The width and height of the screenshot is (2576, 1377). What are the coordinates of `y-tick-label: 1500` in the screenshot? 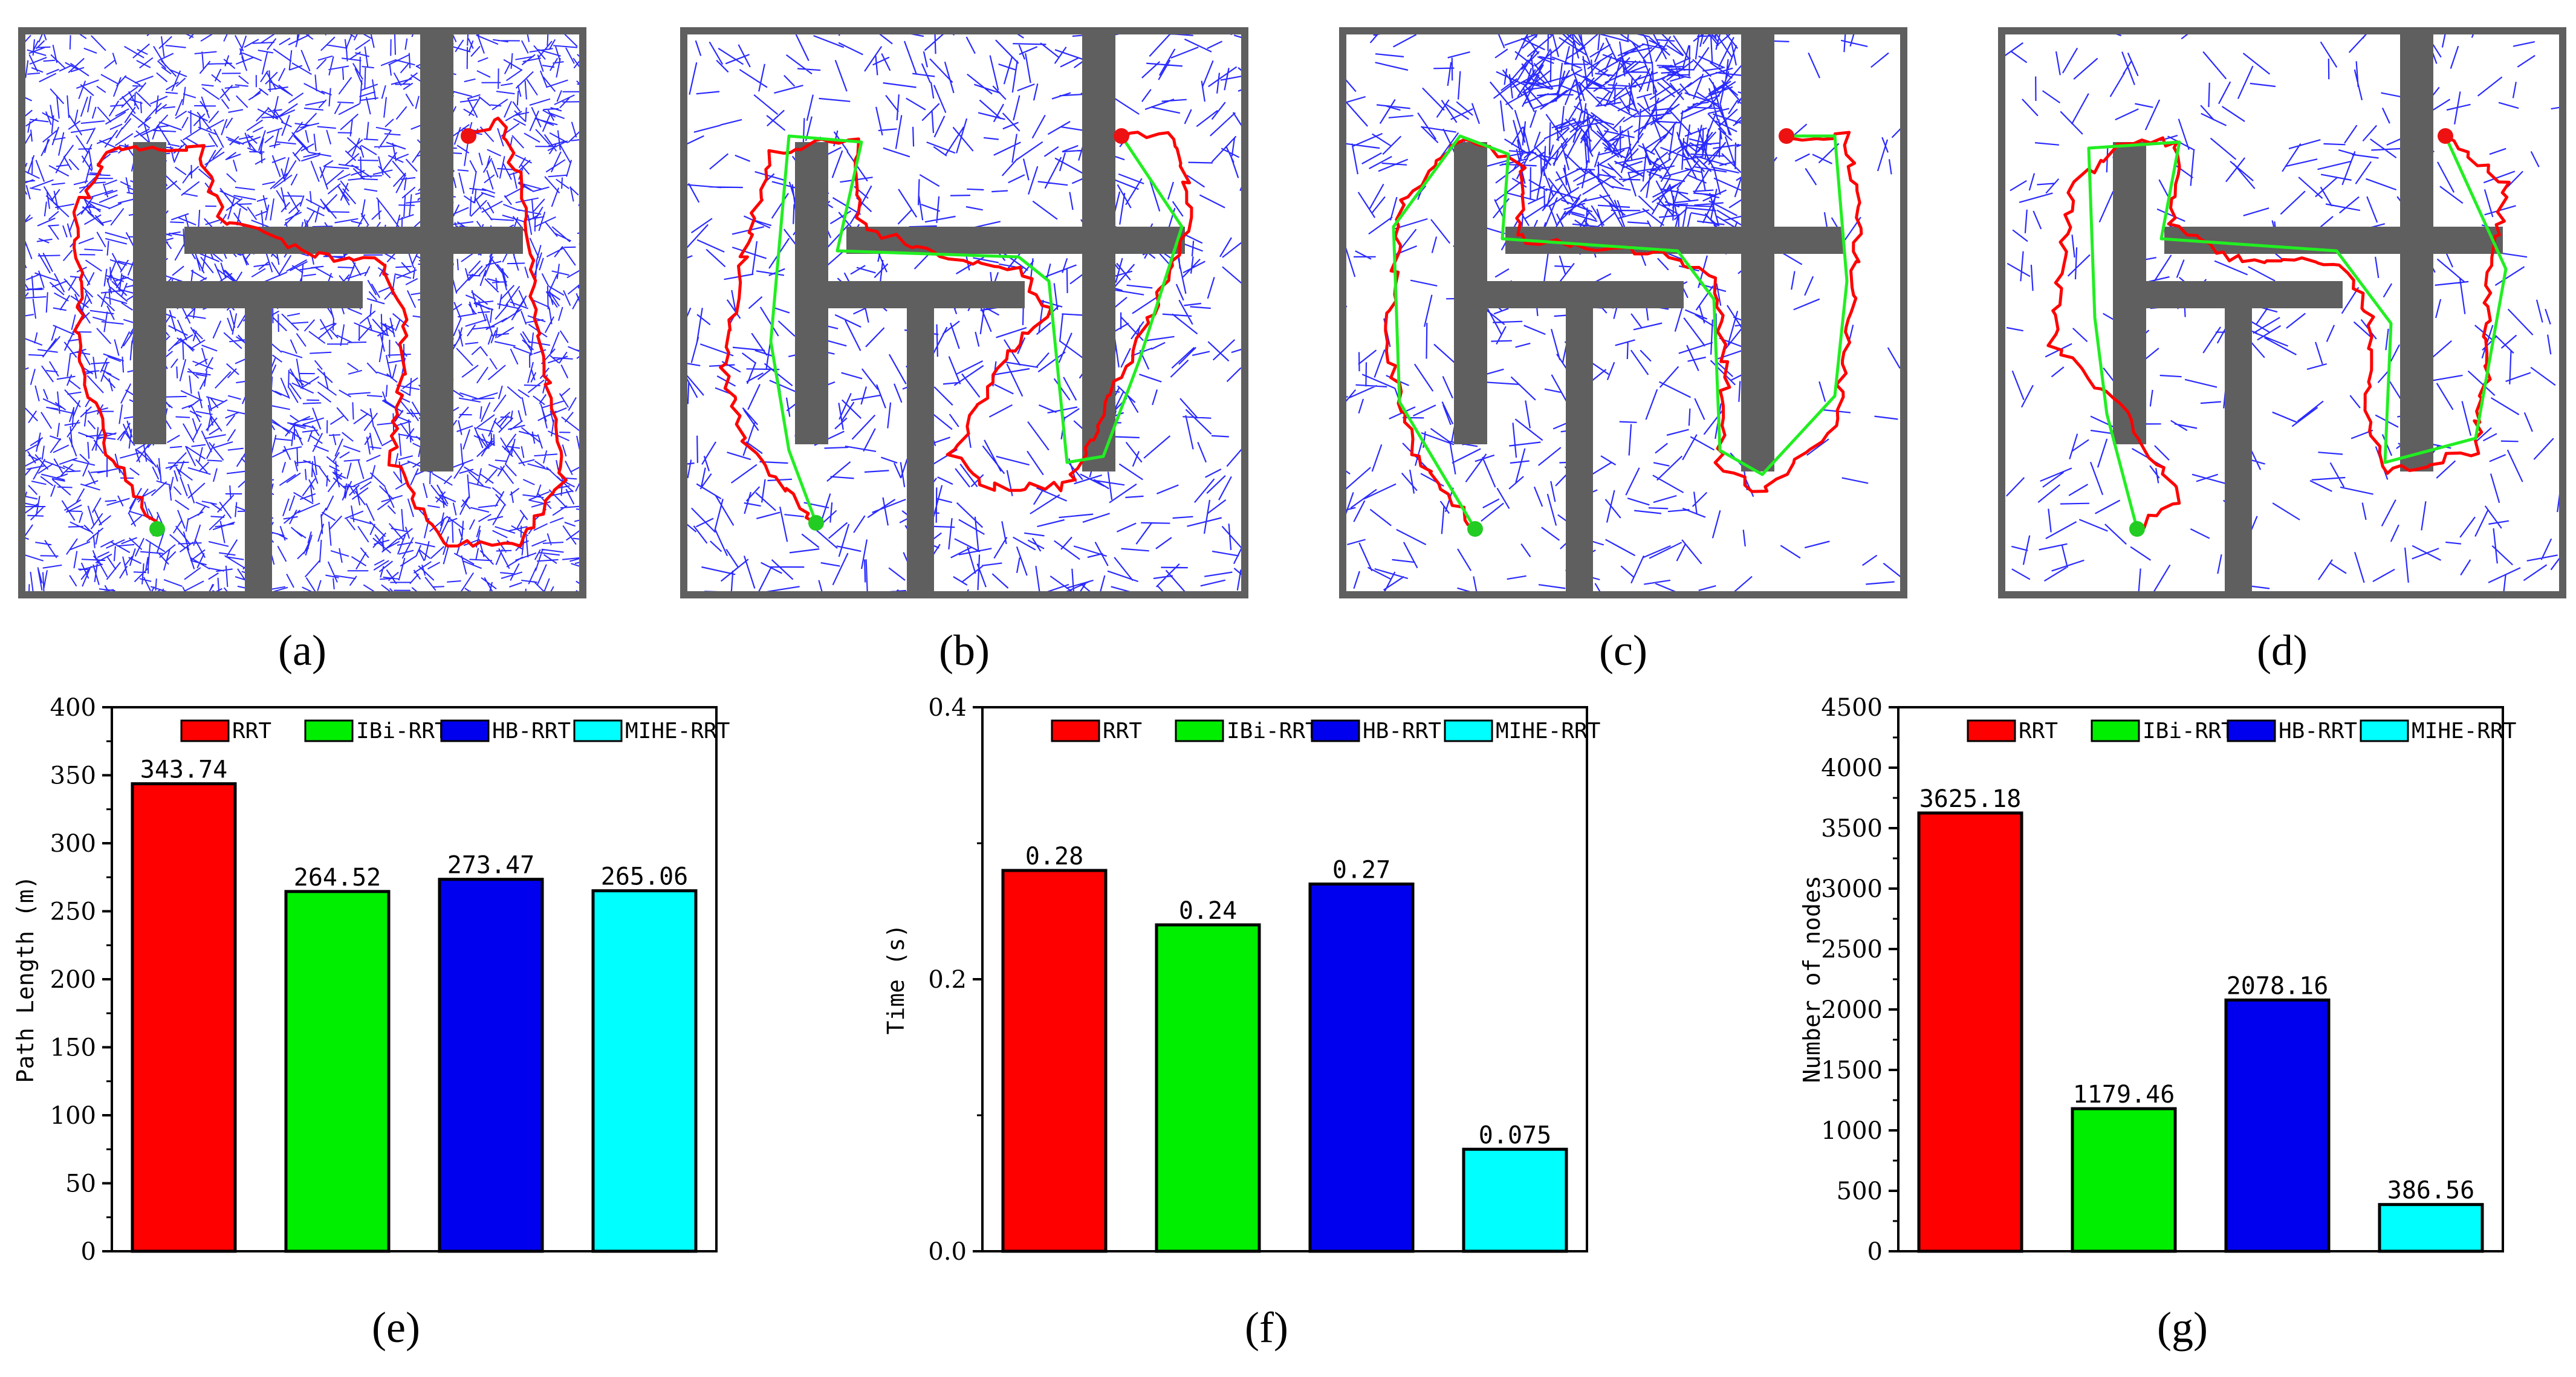 It's located at (1852, 1070).